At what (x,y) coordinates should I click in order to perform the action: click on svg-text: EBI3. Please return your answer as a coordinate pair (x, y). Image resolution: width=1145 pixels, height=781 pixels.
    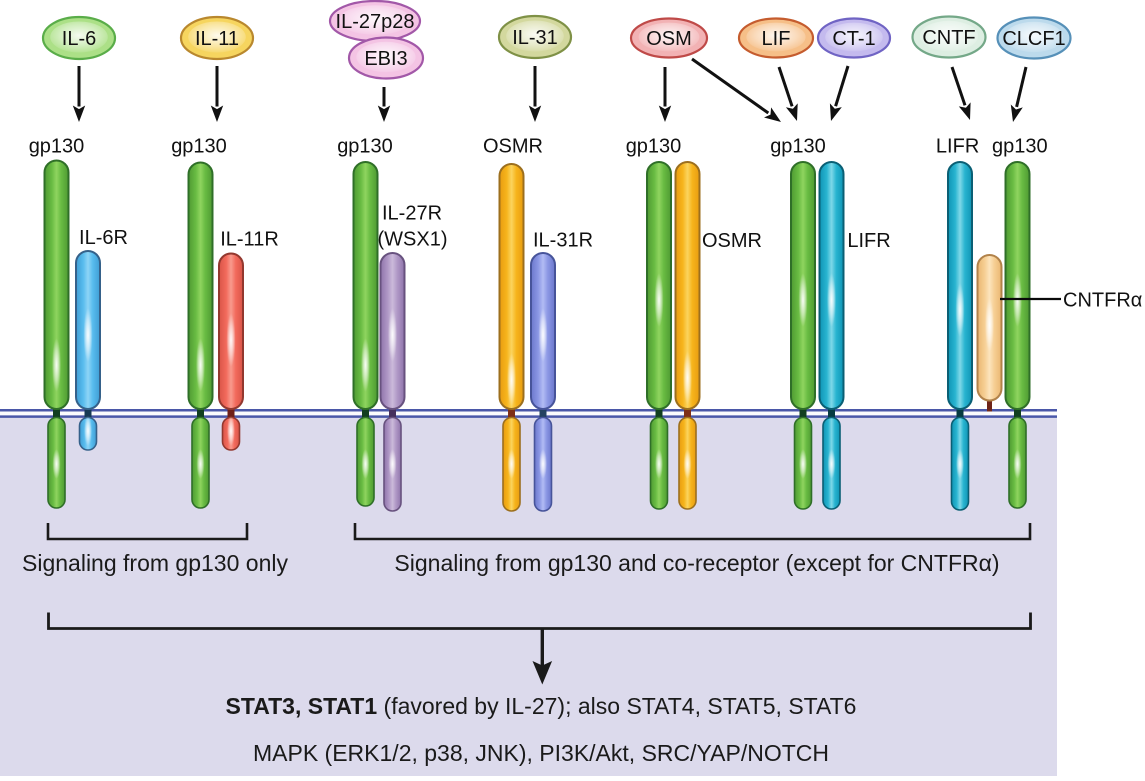
    Looking at the image, I should click on (385, 59).